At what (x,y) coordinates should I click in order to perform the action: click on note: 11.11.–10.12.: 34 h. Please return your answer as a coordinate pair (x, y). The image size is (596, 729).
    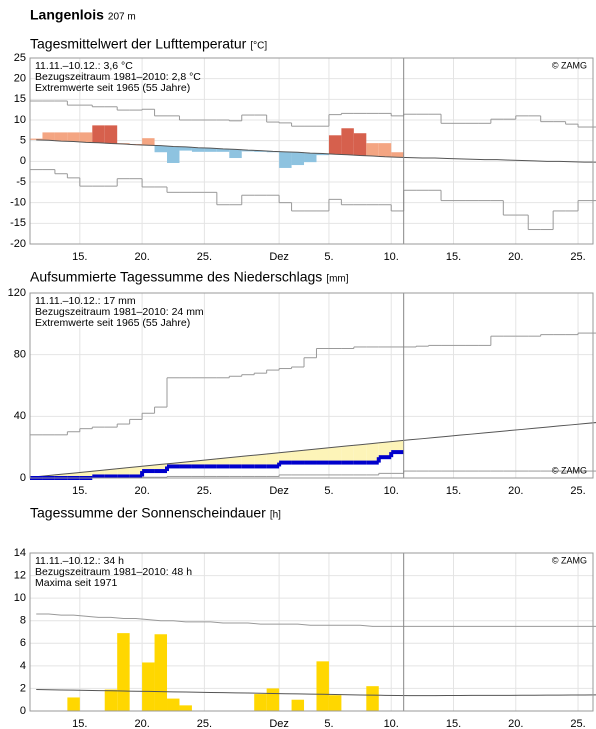
    Looking at the image, I should click on (79, 561).